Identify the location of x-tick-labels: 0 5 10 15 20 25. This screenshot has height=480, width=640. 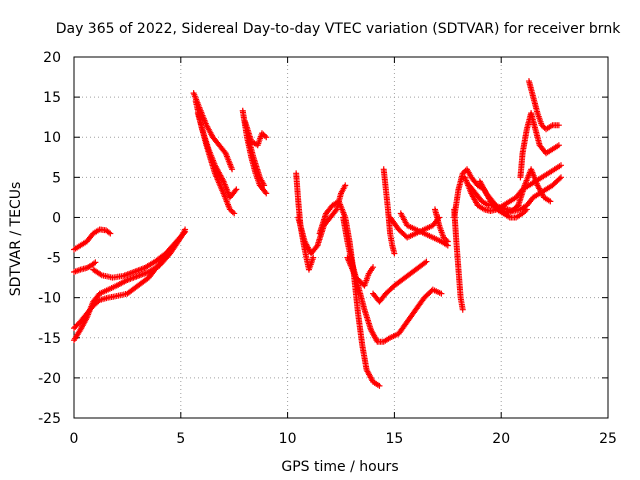
(343, 439).